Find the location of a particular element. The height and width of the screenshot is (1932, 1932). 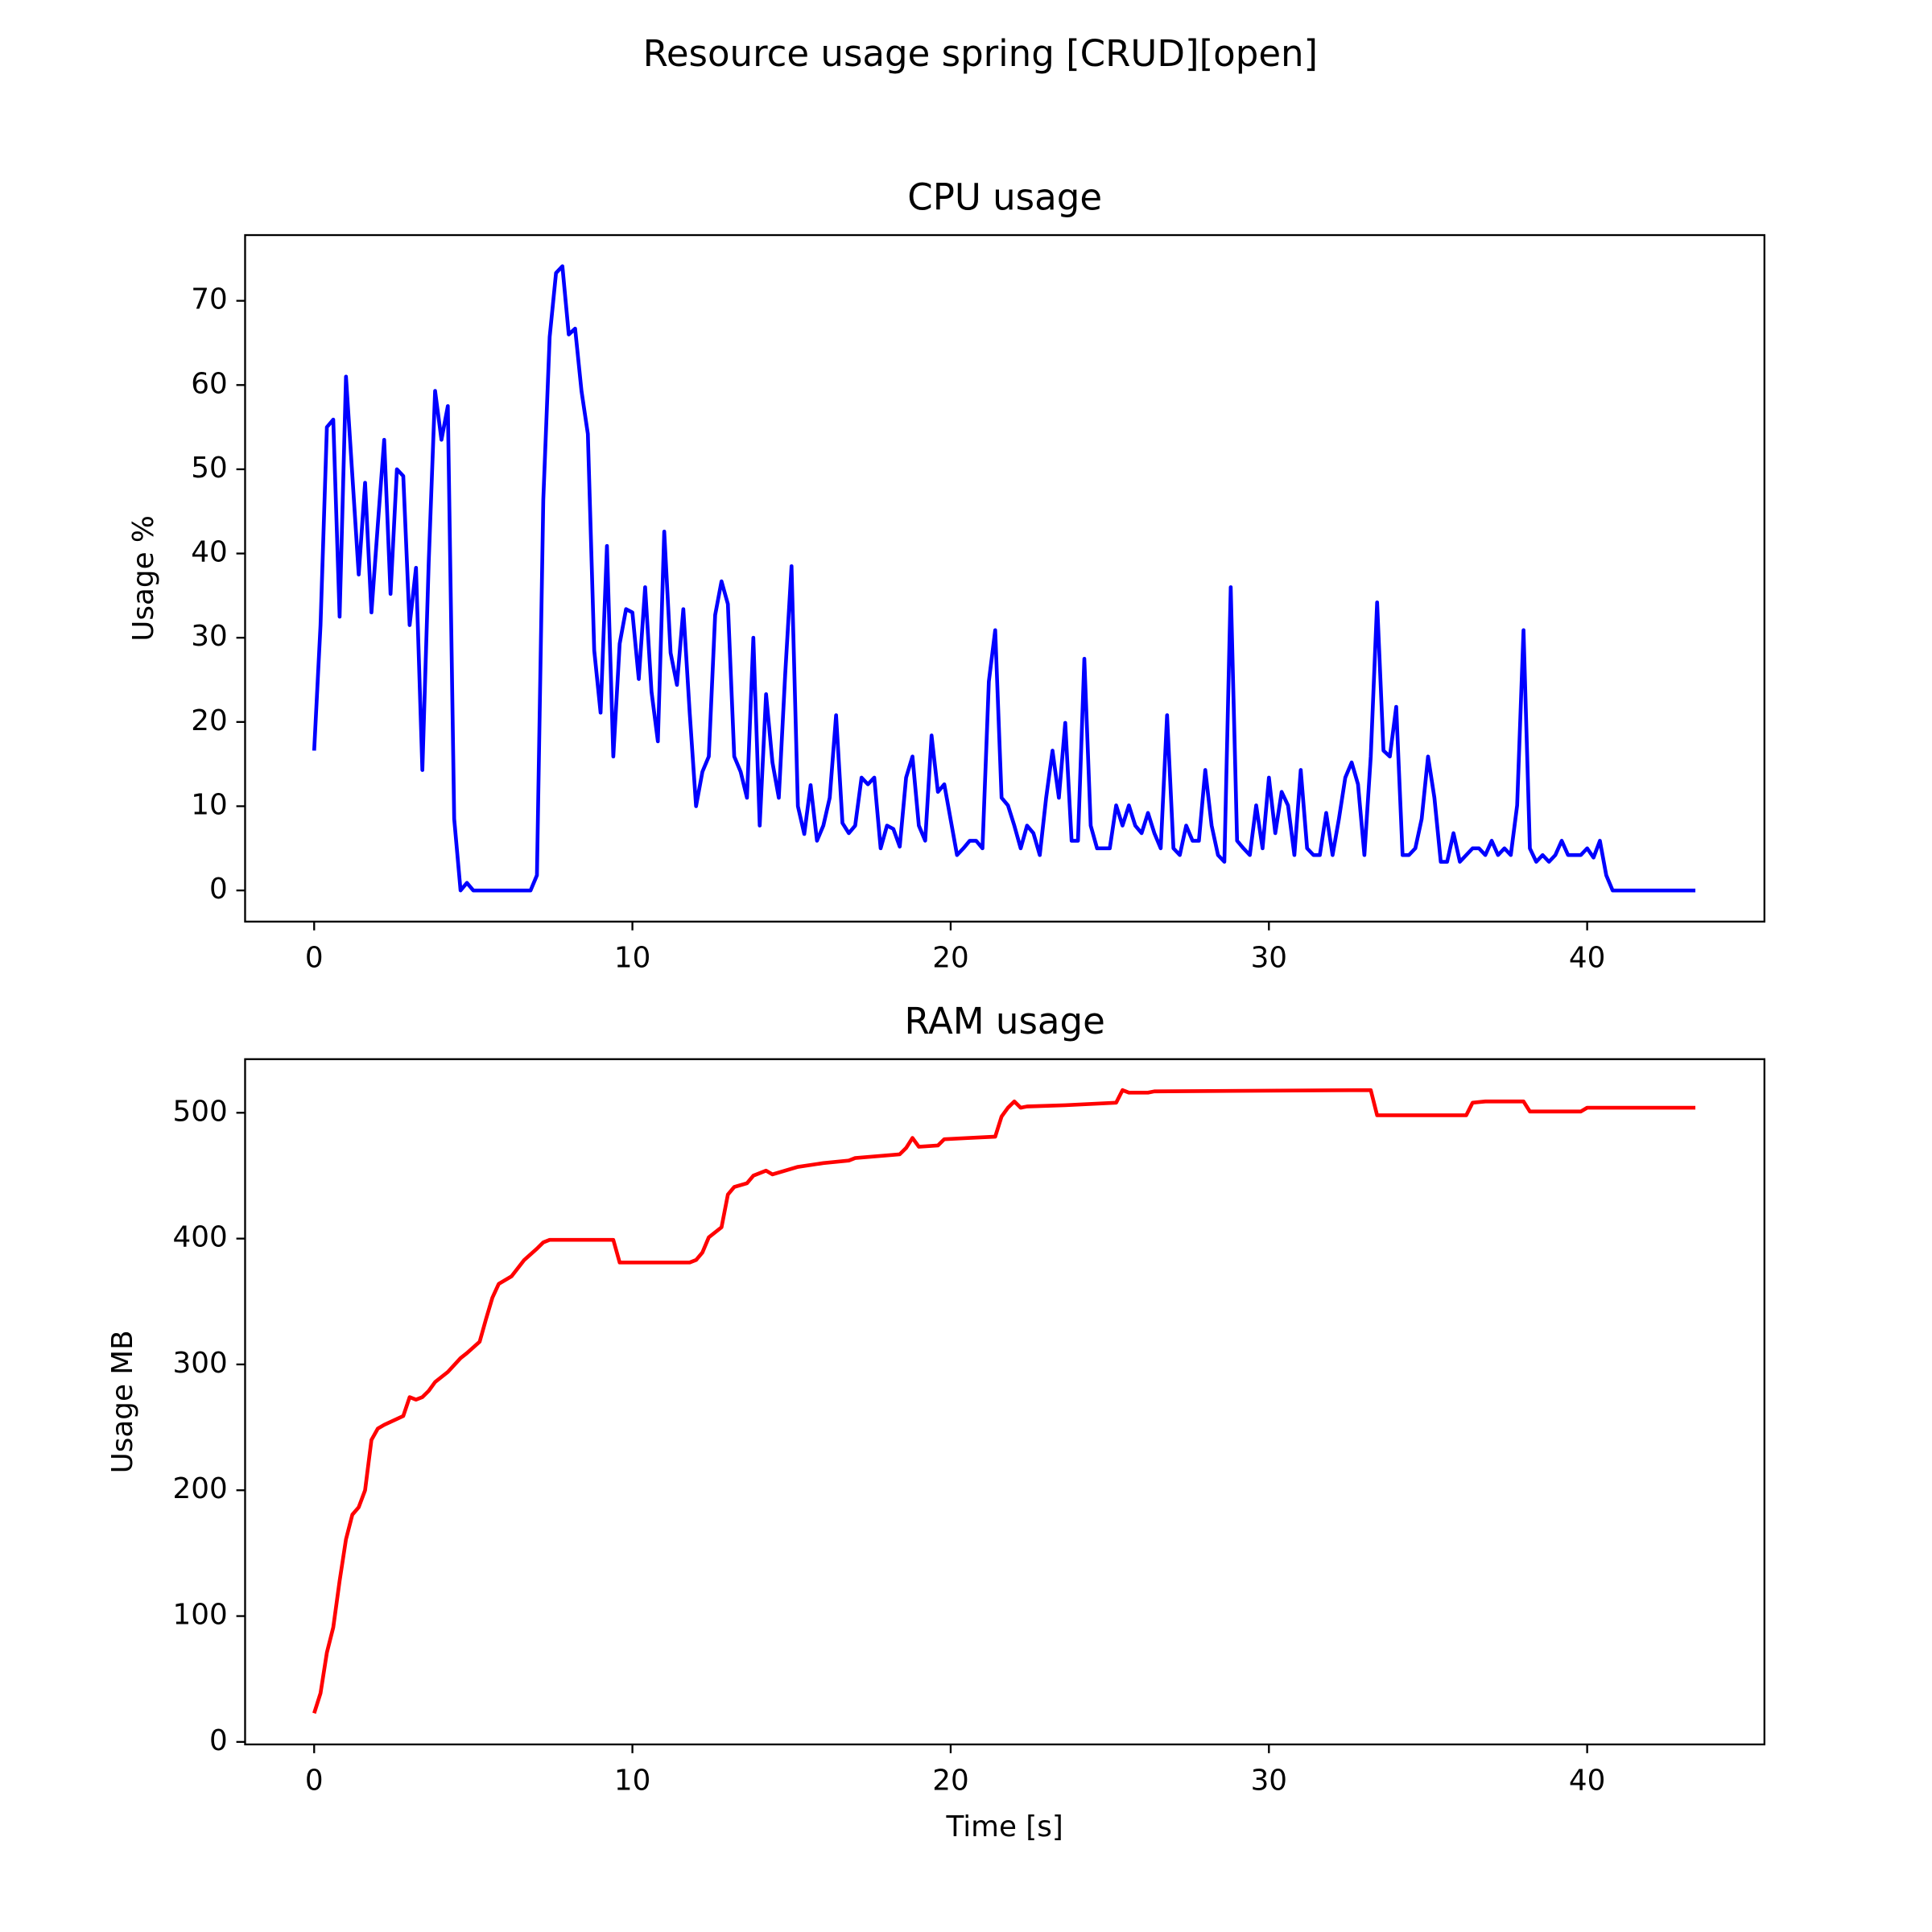

y-tick-label: 200 is located at coordinates (200, 1488).